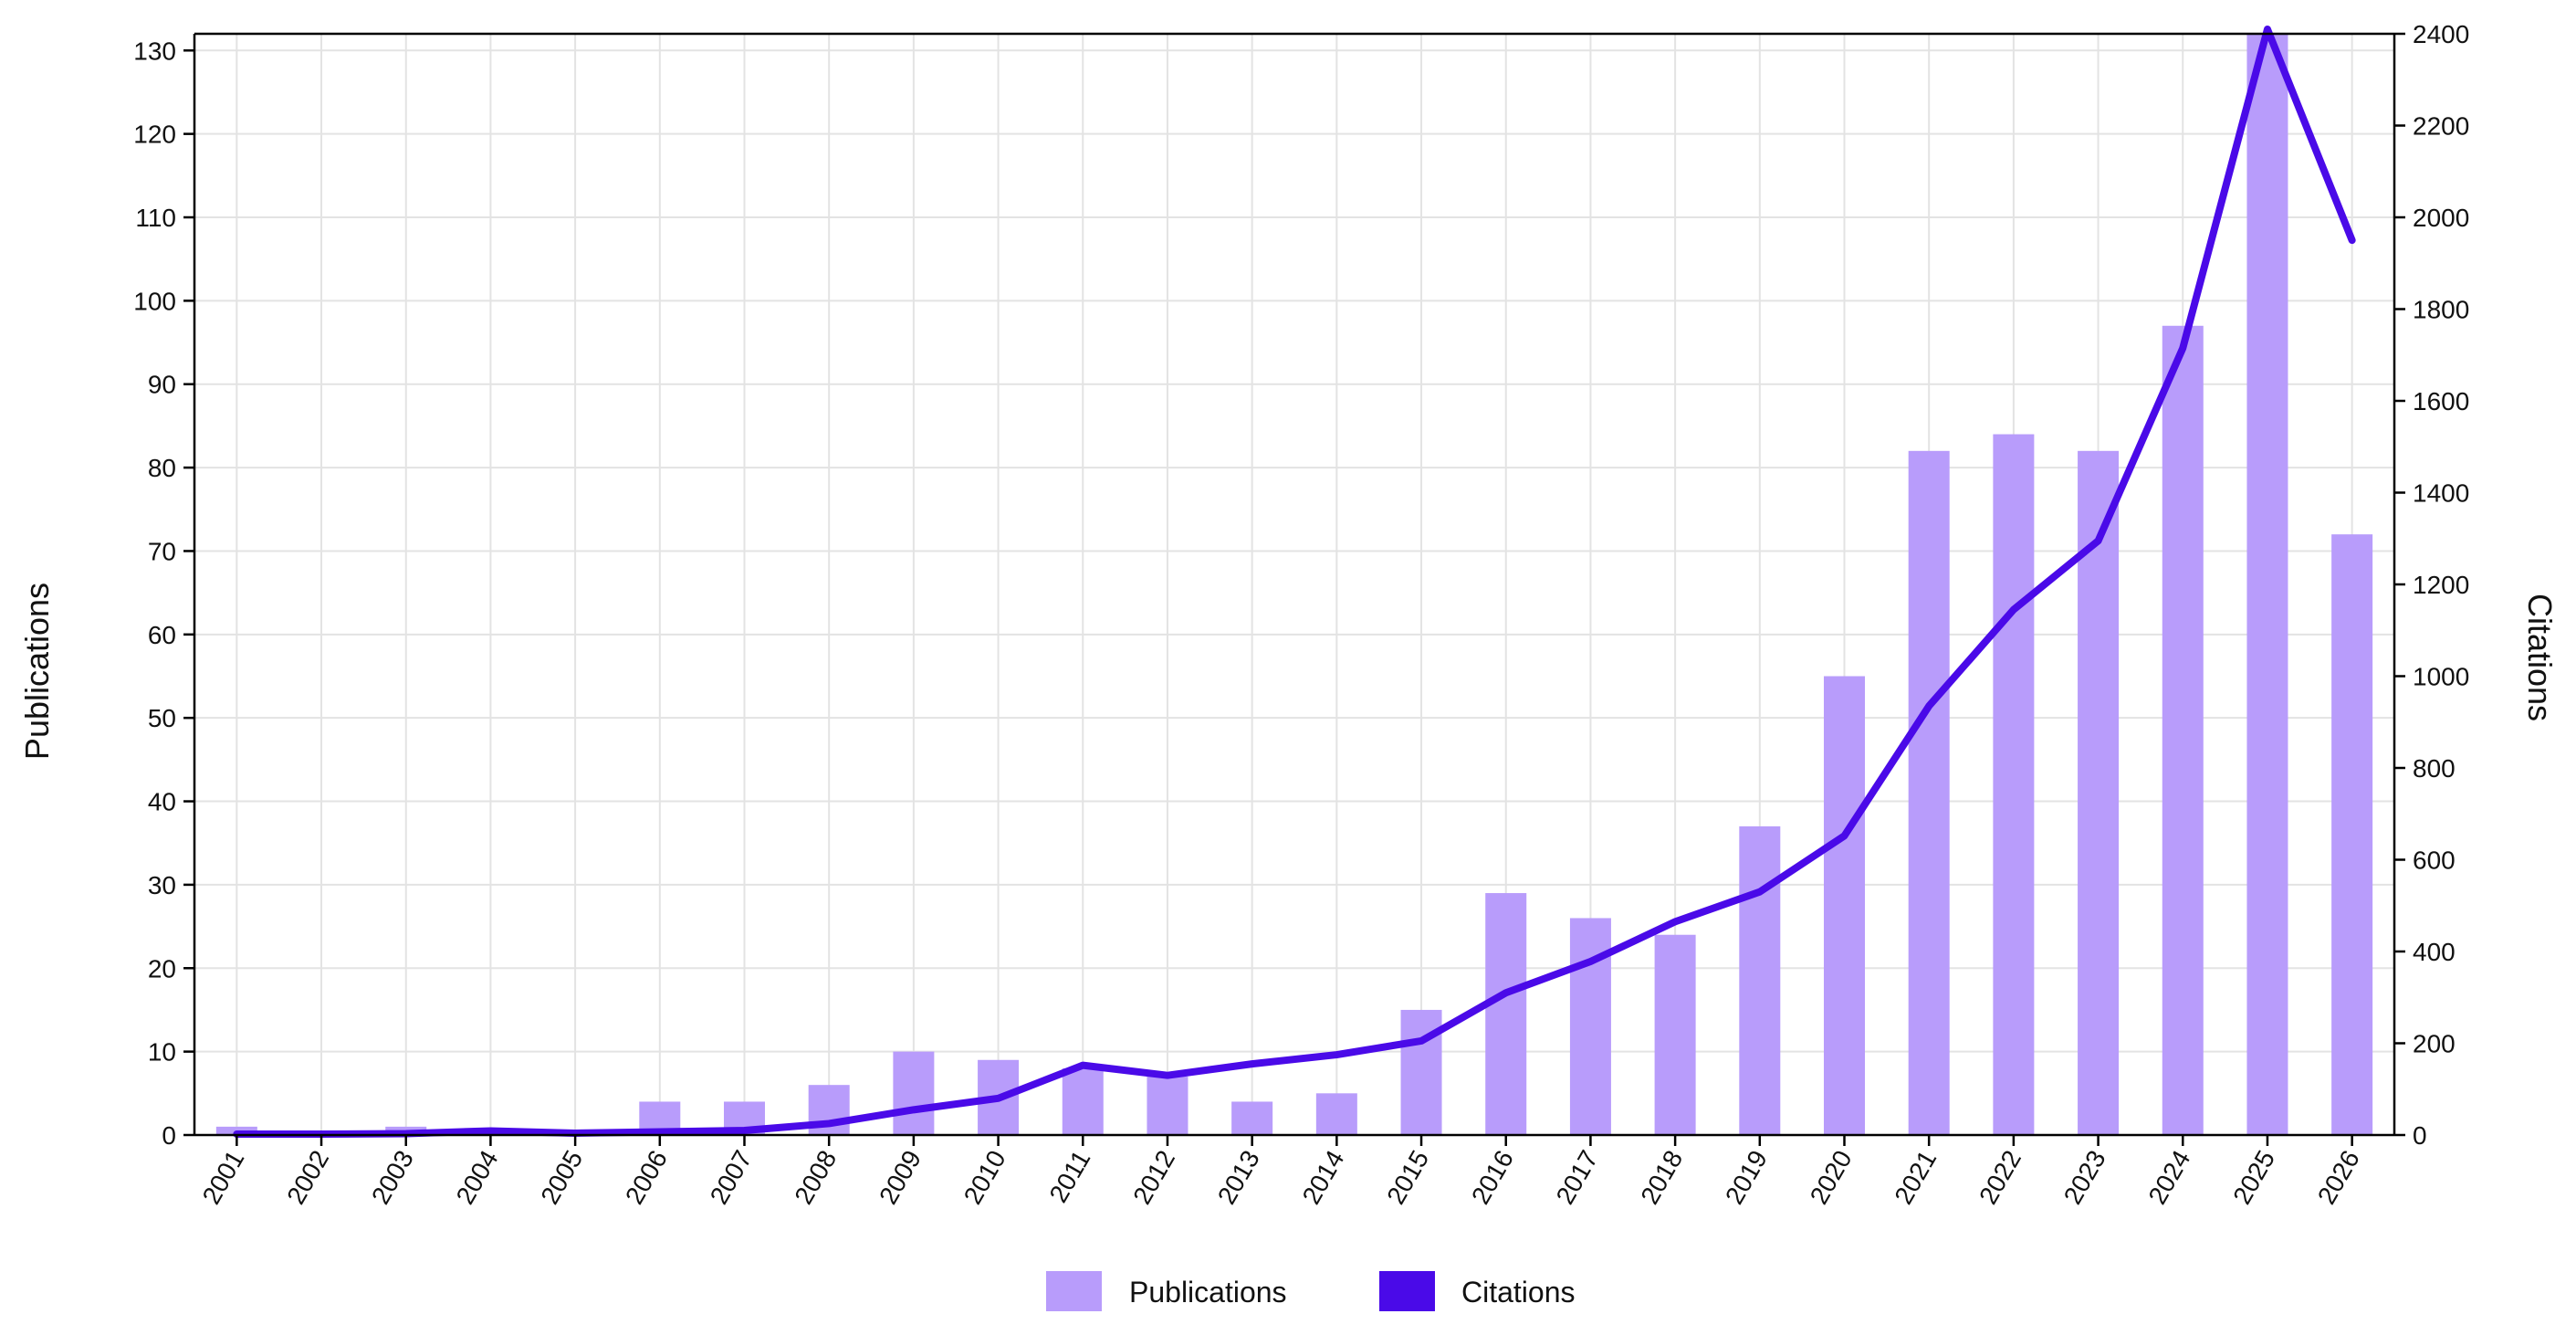 This screenshot has width=2576, height=1335. What do you see at coordinates (155, 301) in the screenshot?
I see `y-tick-label-left: 100` at bounding box center [155, 301].